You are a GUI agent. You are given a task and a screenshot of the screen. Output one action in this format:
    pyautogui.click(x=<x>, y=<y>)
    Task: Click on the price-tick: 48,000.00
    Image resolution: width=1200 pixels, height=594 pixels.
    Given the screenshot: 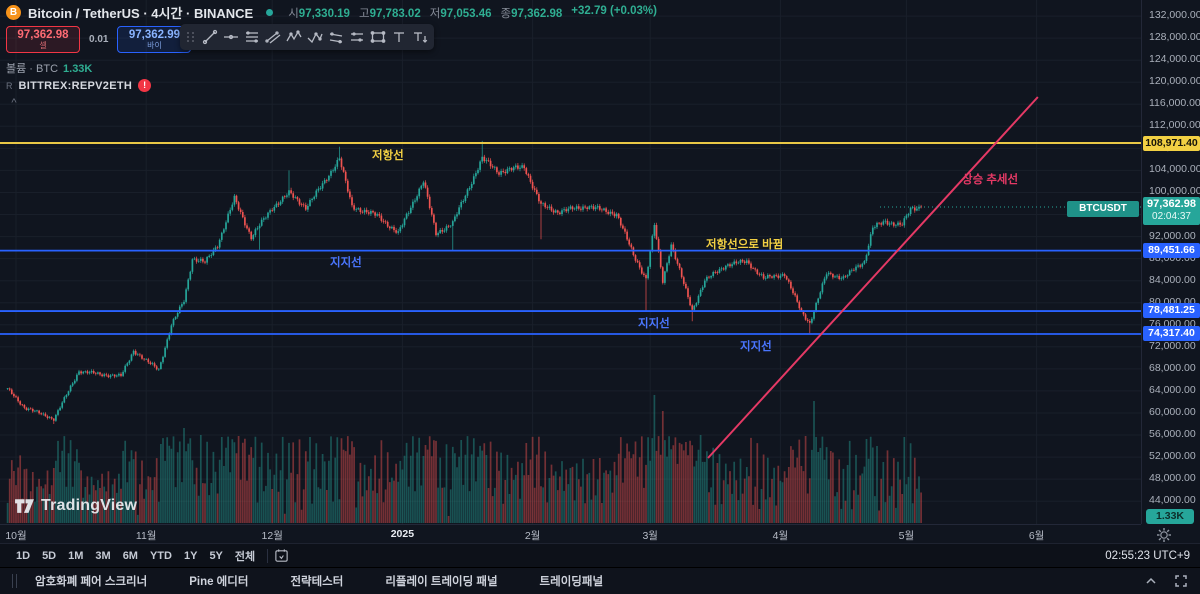 What is the action you would take?
    pyautogui.click(x=1172, y=478)
    